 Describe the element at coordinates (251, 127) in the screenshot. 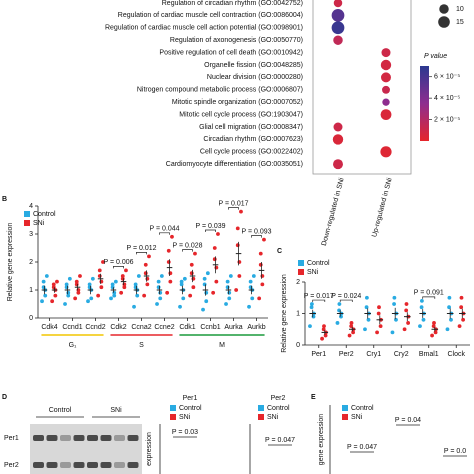

I see `go-term-label: Glial cell migration (GO:0008347)` at that location.